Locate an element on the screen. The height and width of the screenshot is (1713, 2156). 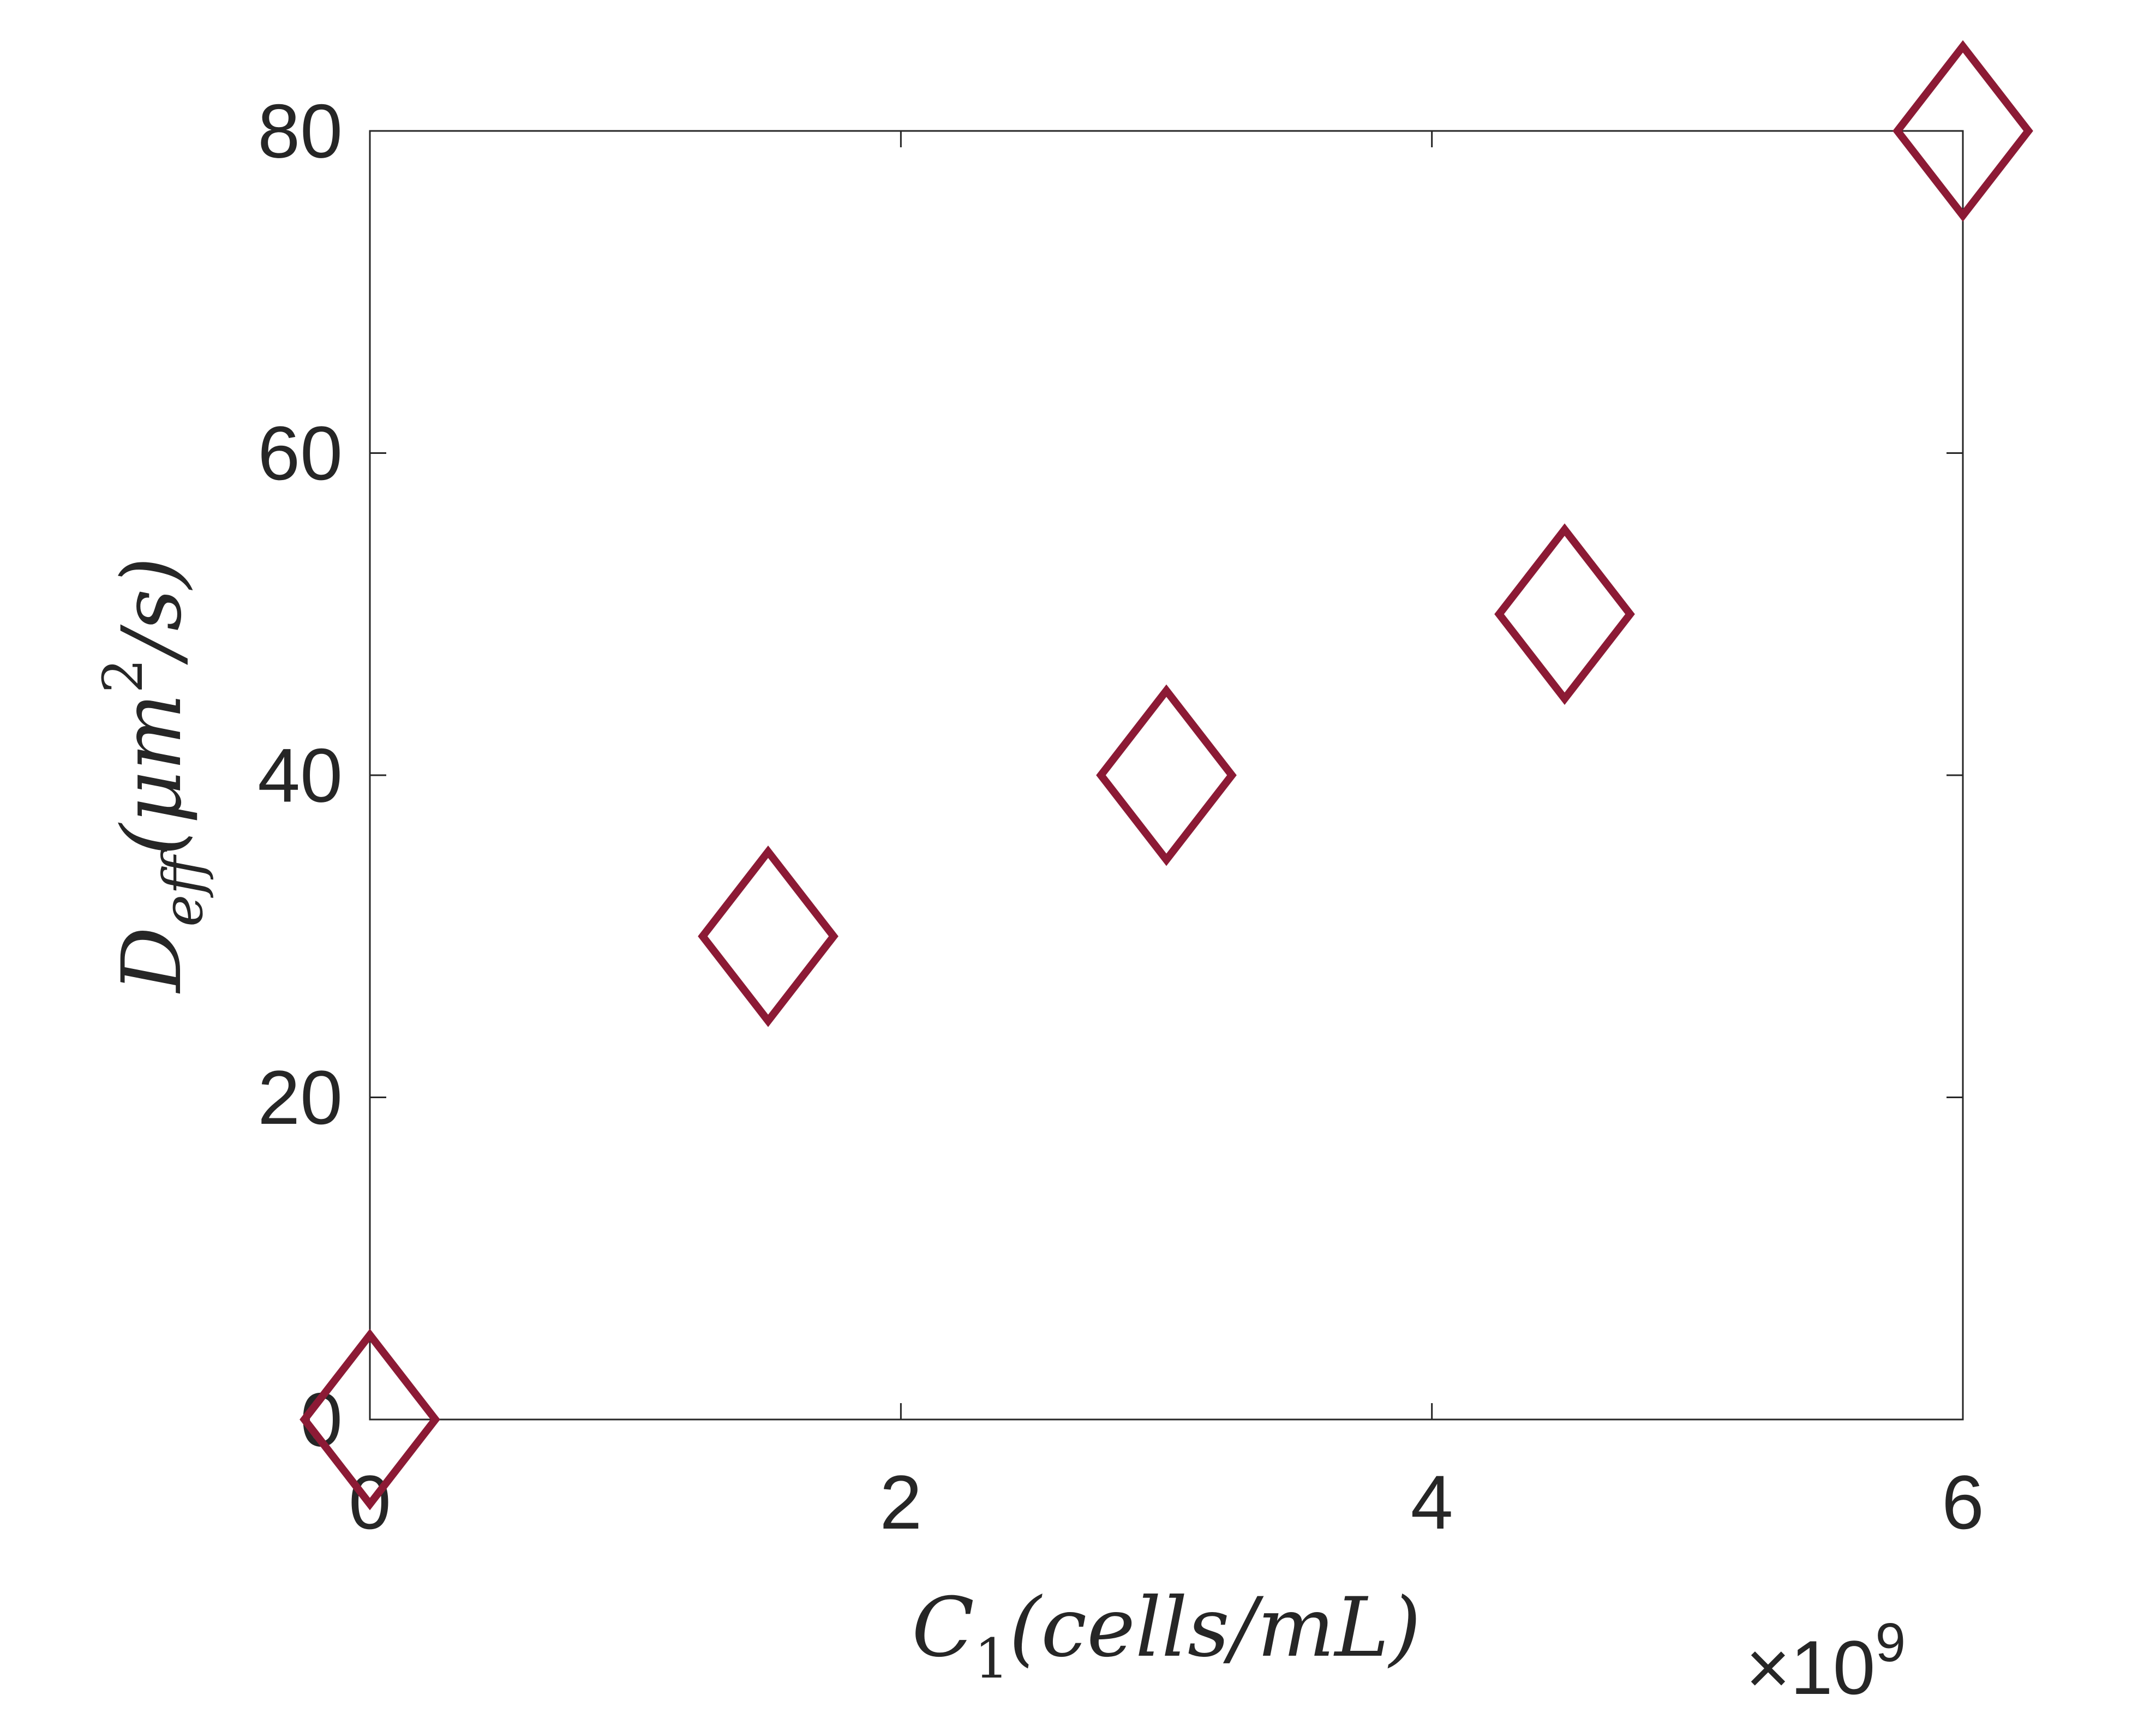
x-tick-label: 6 is located at coordinates (1963, 1502).